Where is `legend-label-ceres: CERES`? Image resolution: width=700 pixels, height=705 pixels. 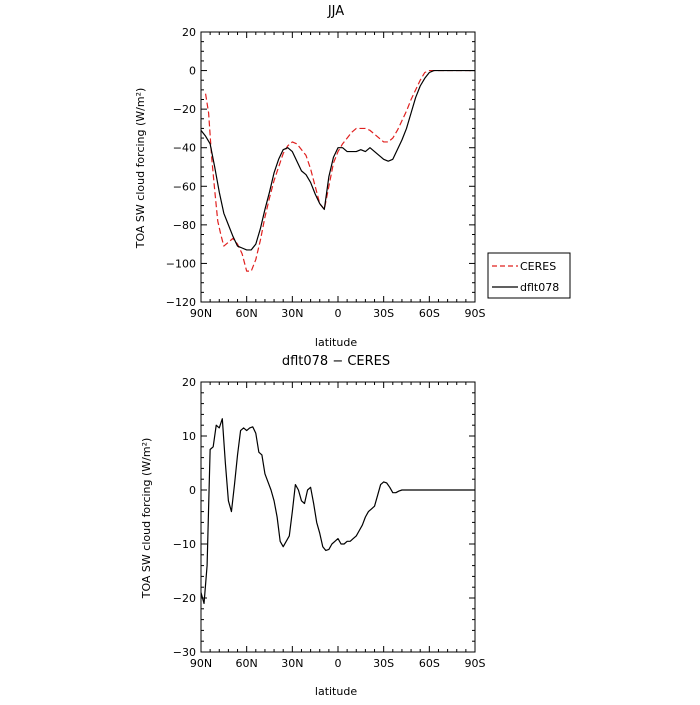 legend-label-ceres: CERES is located at coordinates (538, 266).